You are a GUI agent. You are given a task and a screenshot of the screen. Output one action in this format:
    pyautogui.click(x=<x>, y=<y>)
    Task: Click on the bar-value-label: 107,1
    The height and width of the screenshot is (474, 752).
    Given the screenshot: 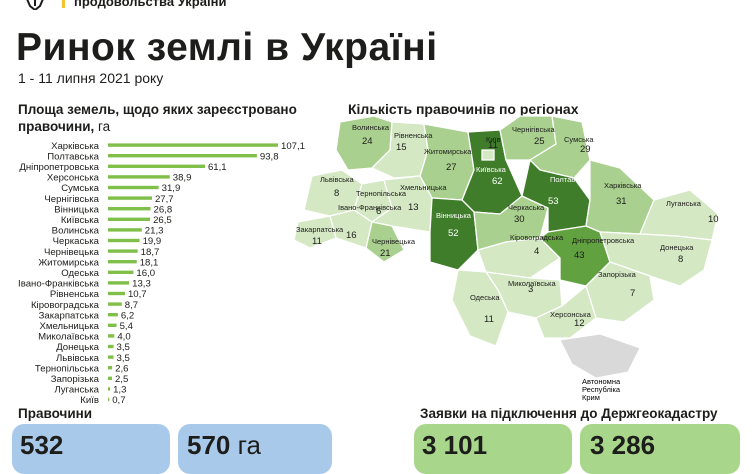 What is the action you would take?
    pyautogui.click(x=293, y=146)
    